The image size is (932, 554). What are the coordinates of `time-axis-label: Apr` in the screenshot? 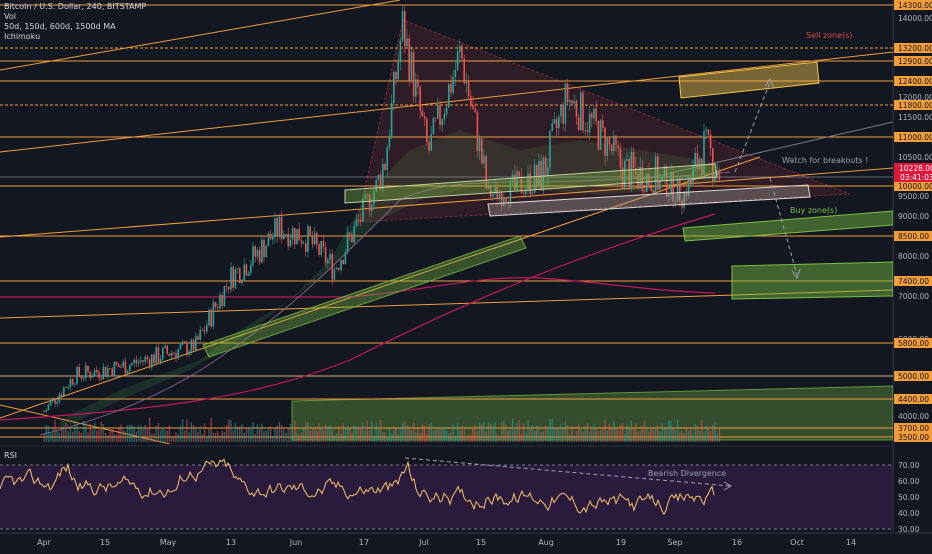 It's located at (44, 542).